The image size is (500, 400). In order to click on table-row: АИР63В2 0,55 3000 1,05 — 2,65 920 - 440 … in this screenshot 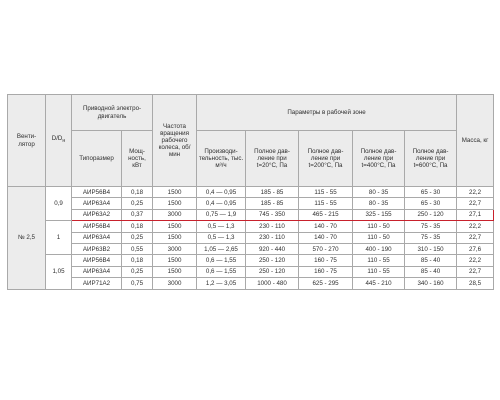, I will do `click(251, 249)`.